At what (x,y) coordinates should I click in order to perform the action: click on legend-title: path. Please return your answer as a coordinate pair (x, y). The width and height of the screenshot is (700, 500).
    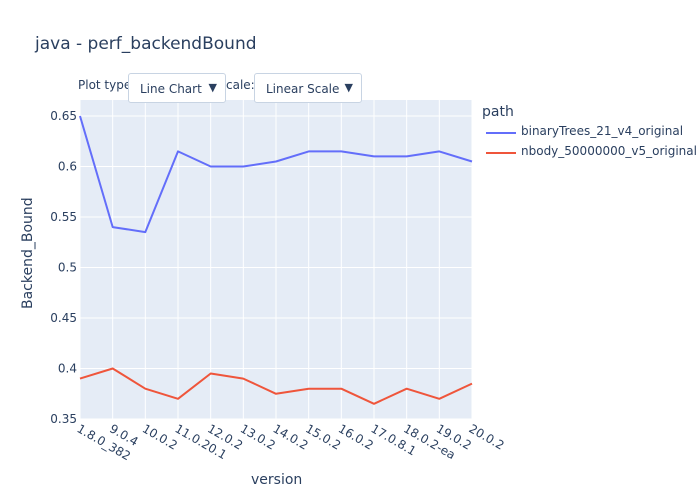
    Looking at the image, I should click on (498, 112).